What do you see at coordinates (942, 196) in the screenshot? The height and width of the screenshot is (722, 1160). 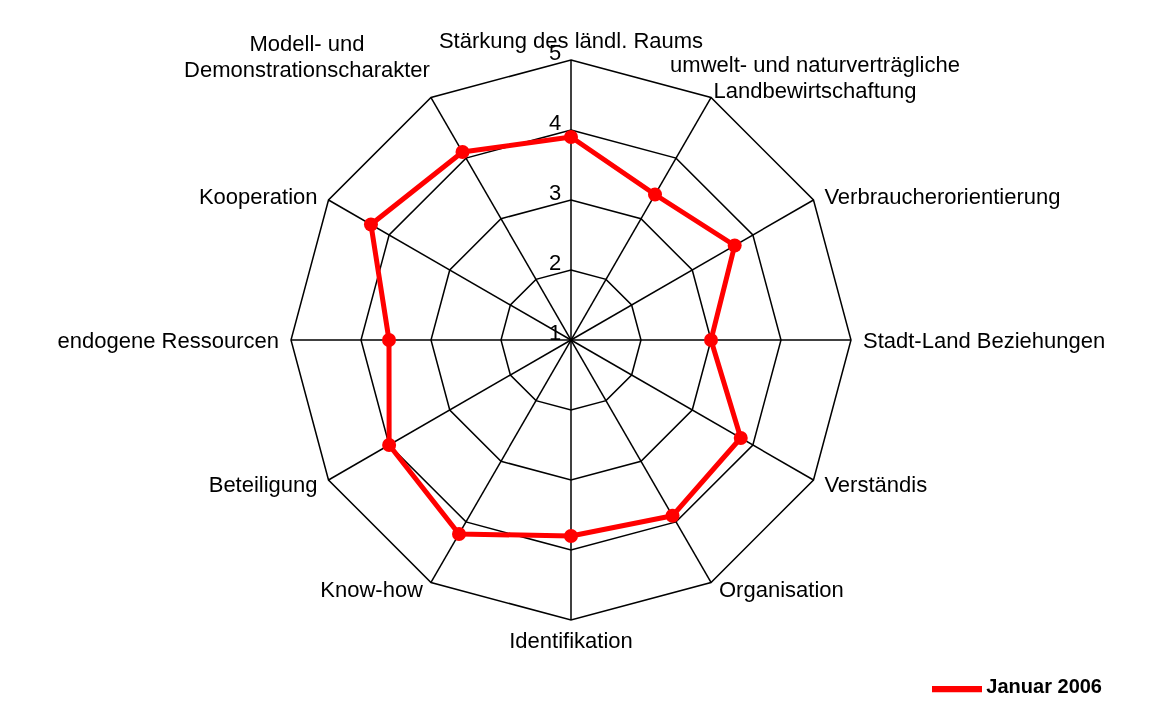 I see `spoke-label: Verbraucherorientierung` at bounding box center [942, 196].